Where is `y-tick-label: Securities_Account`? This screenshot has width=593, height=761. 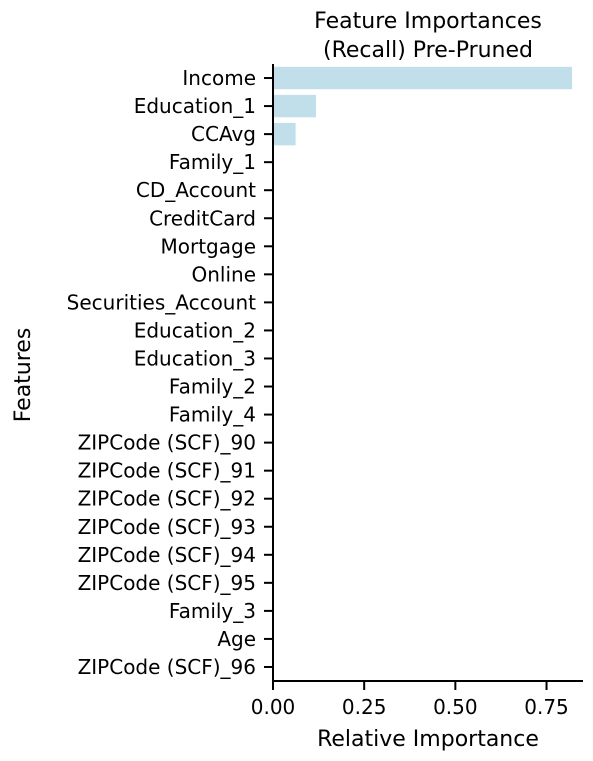 y-tick-label: Securities_Account is located at coordinates (161, 302).